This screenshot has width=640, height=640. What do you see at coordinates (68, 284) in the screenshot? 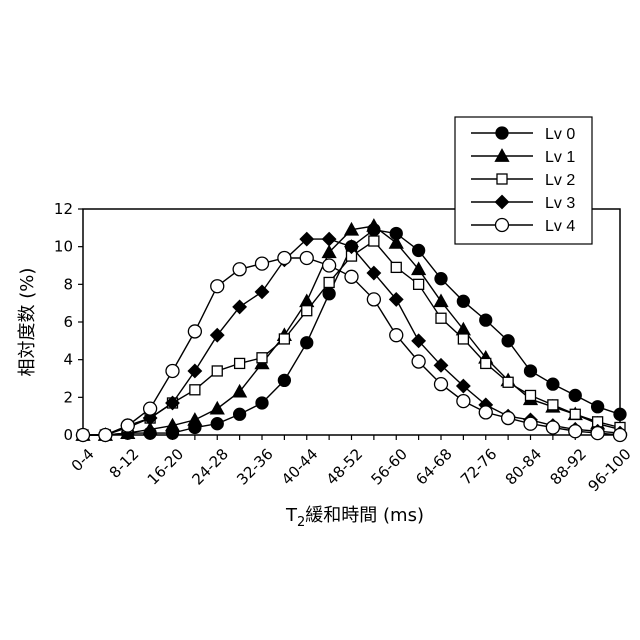
I see `y-tick-label: 8` at bounding box center [68, 284].